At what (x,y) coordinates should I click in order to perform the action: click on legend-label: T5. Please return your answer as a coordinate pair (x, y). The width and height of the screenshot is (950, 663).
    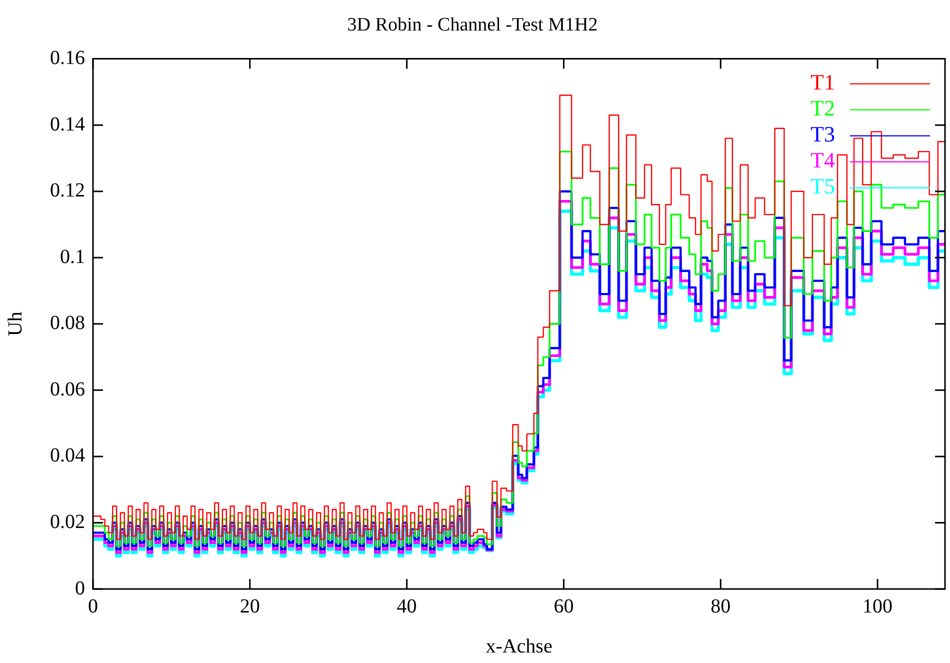
    Looking at the image, I should click on (822, 186).